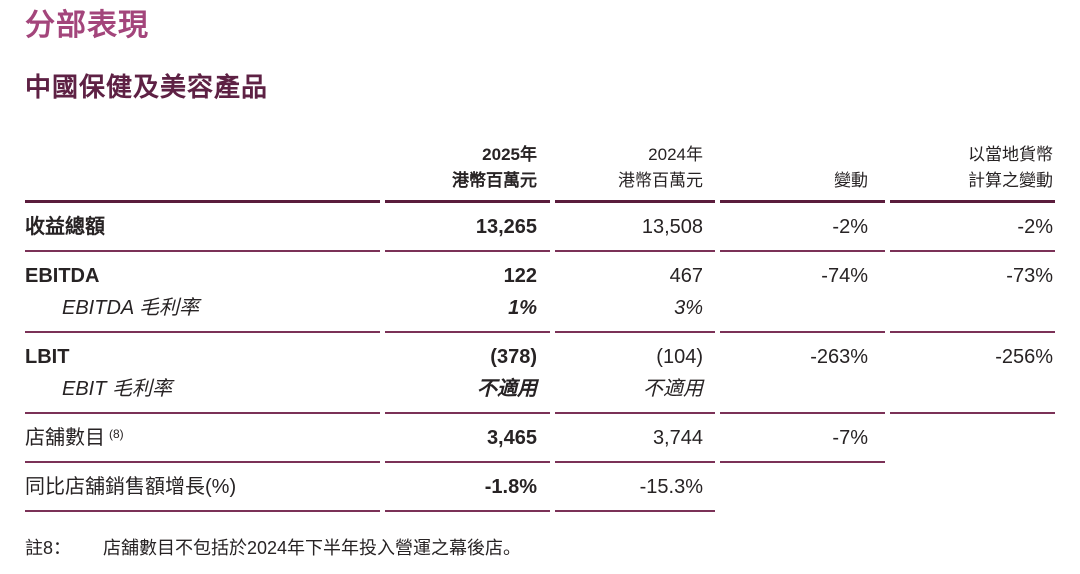 This screenshot has height=574, width=1080. I want to click on row-label: 同比店舖銷售額增長(%), so click(202, 487).